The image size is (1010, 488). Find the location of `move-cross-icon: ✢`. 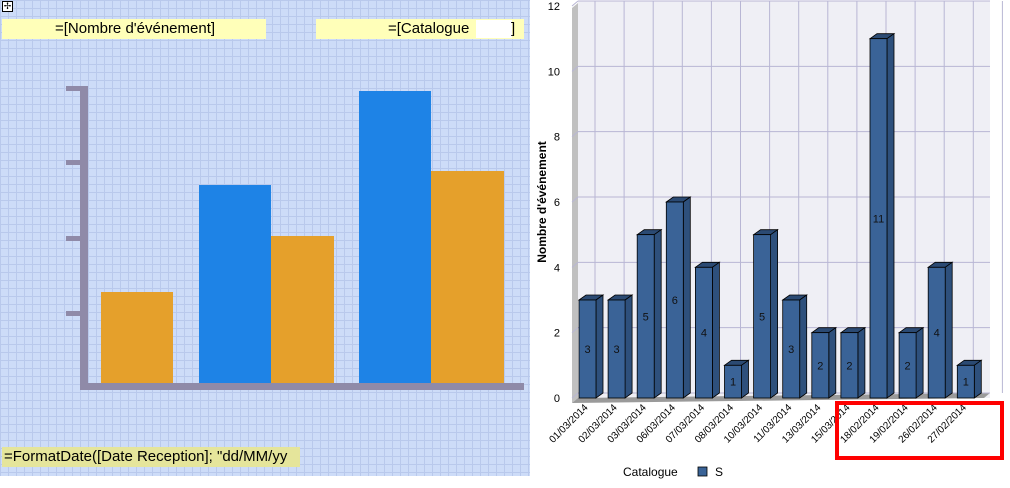

move-cross-icon: ✢ is located at coordinates (7, 6).